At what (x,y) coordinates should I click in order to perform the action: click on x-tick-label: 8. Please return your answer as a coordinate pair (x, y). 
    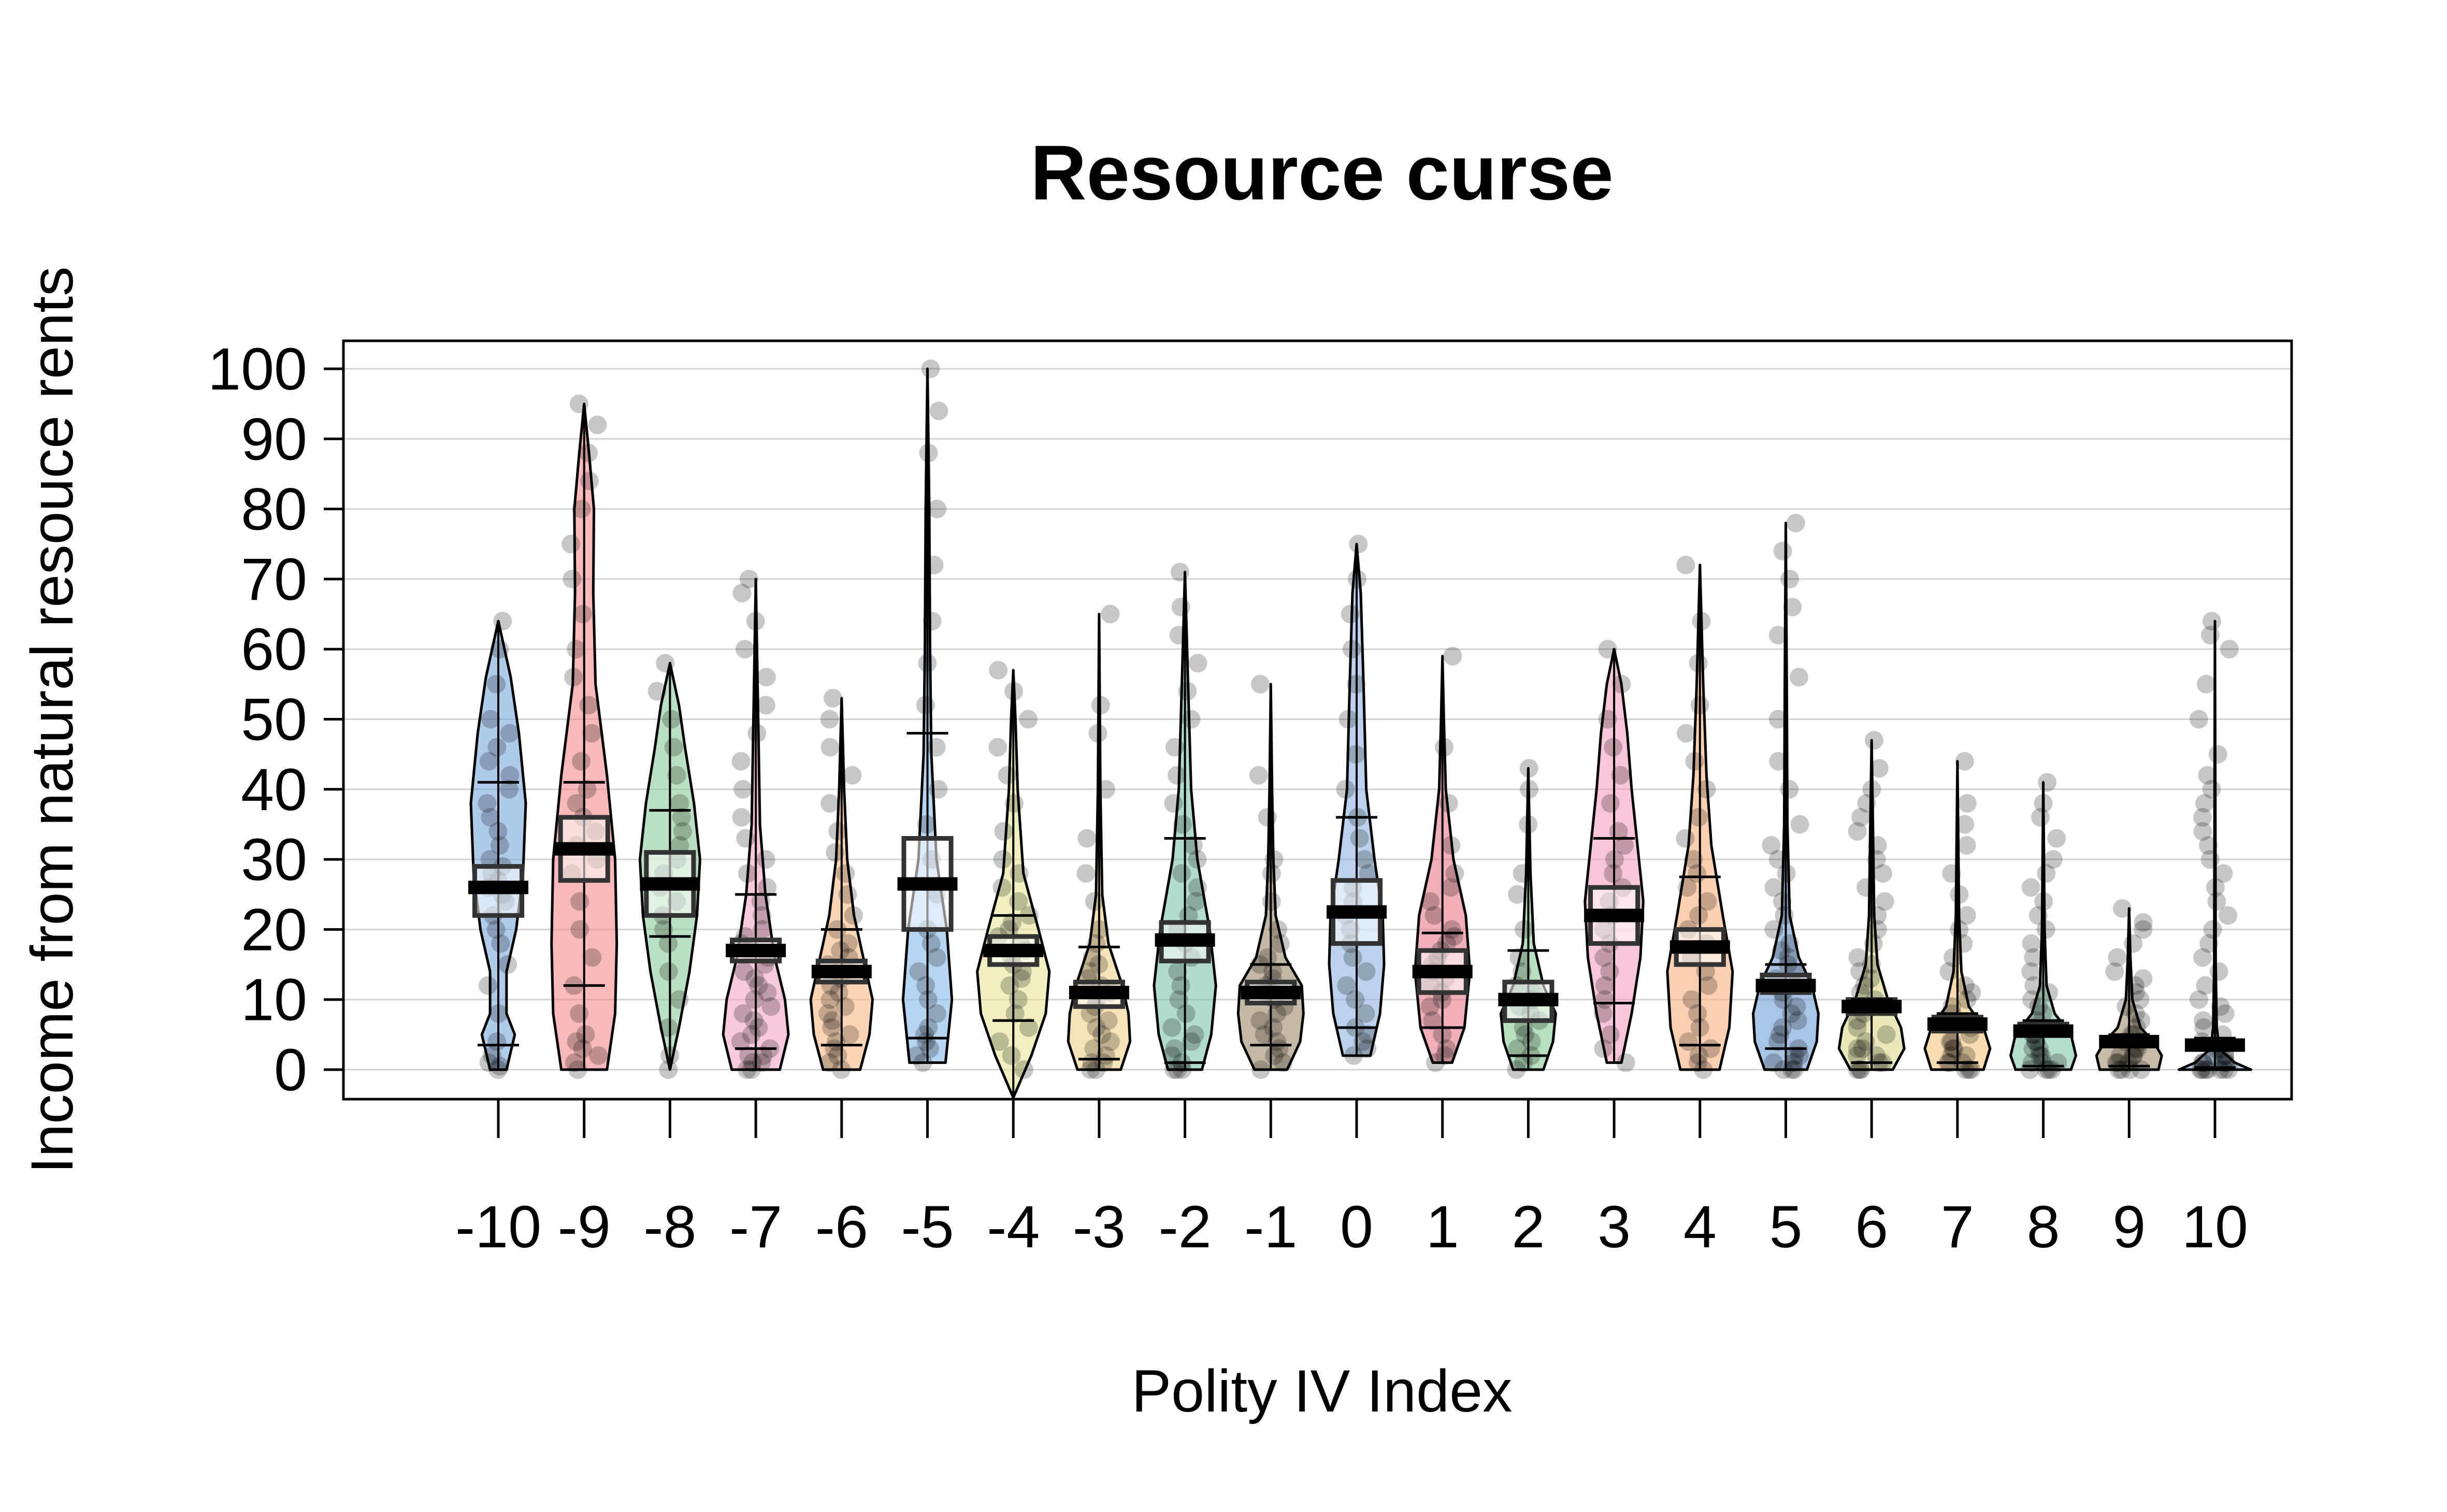
    Looking at the image, I should click on (2043, 1227).